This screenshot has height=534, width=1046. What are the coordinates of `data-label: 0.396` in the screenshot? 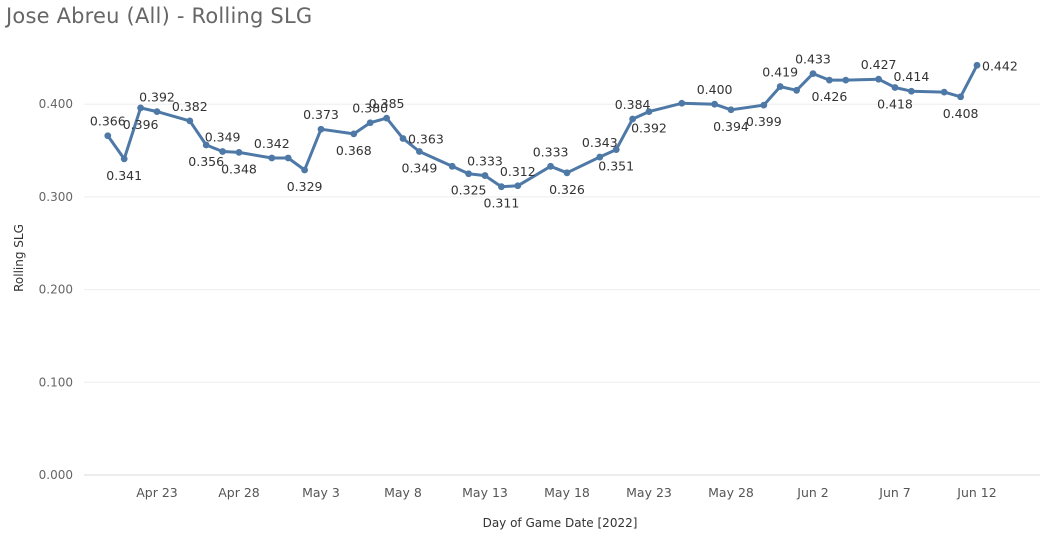 It's located at (141, 124).